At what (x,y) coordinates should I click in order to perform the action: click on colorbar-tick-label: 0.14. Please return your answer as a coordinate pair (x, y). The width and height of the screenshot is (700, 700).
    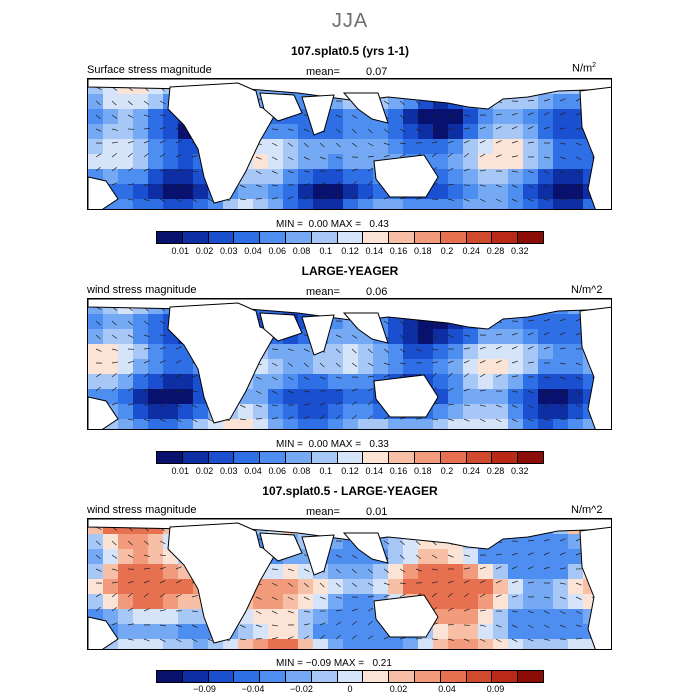
    Looking at the image, I should click on (374, 471).